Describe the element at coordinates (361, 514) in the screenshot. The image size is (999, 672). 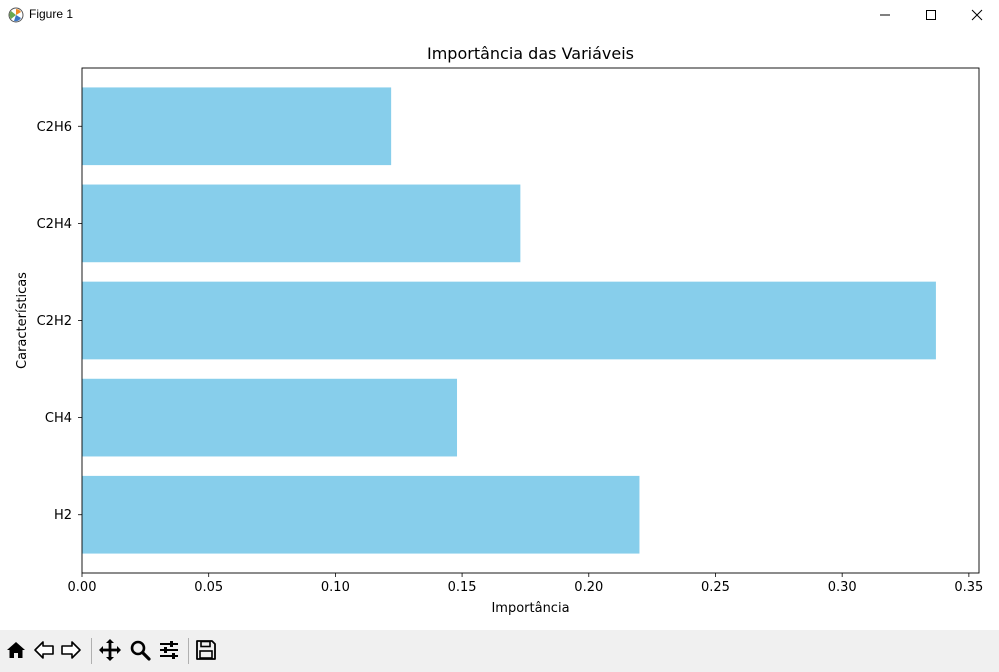
I see `bar-h2` at that location.